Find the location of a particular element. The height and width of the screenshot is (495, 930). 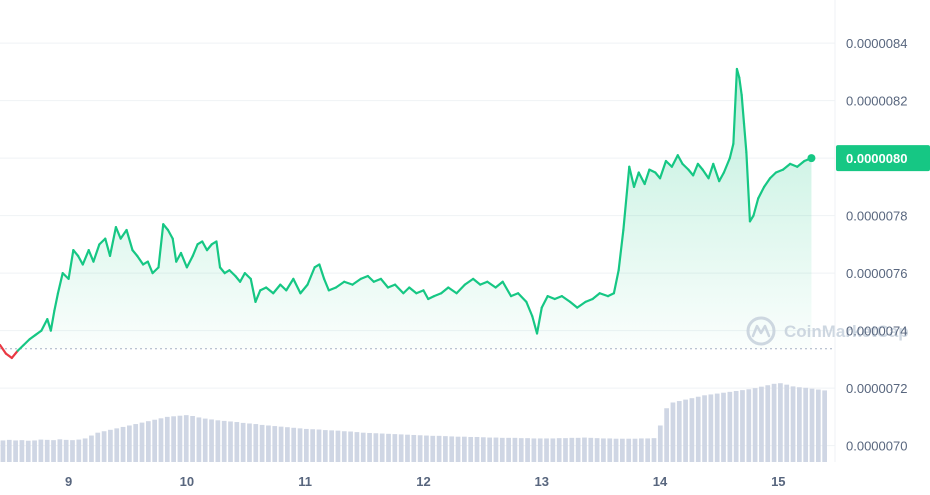

coinmarketcap-logo-mark is located at coordinates (761, 331).